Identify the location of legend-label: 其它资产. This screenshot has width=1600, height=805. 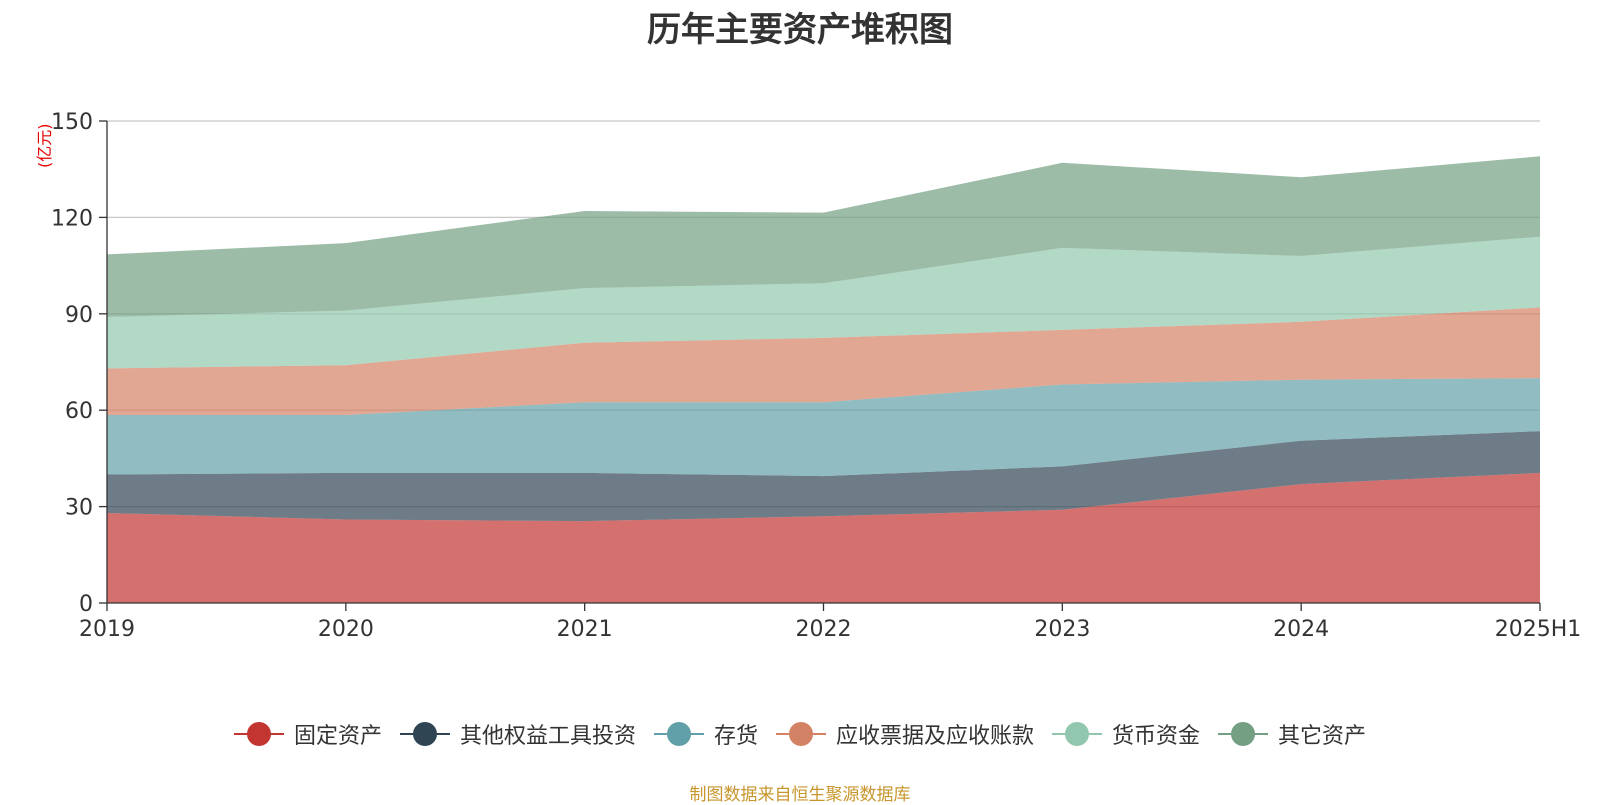
(1322, 736).